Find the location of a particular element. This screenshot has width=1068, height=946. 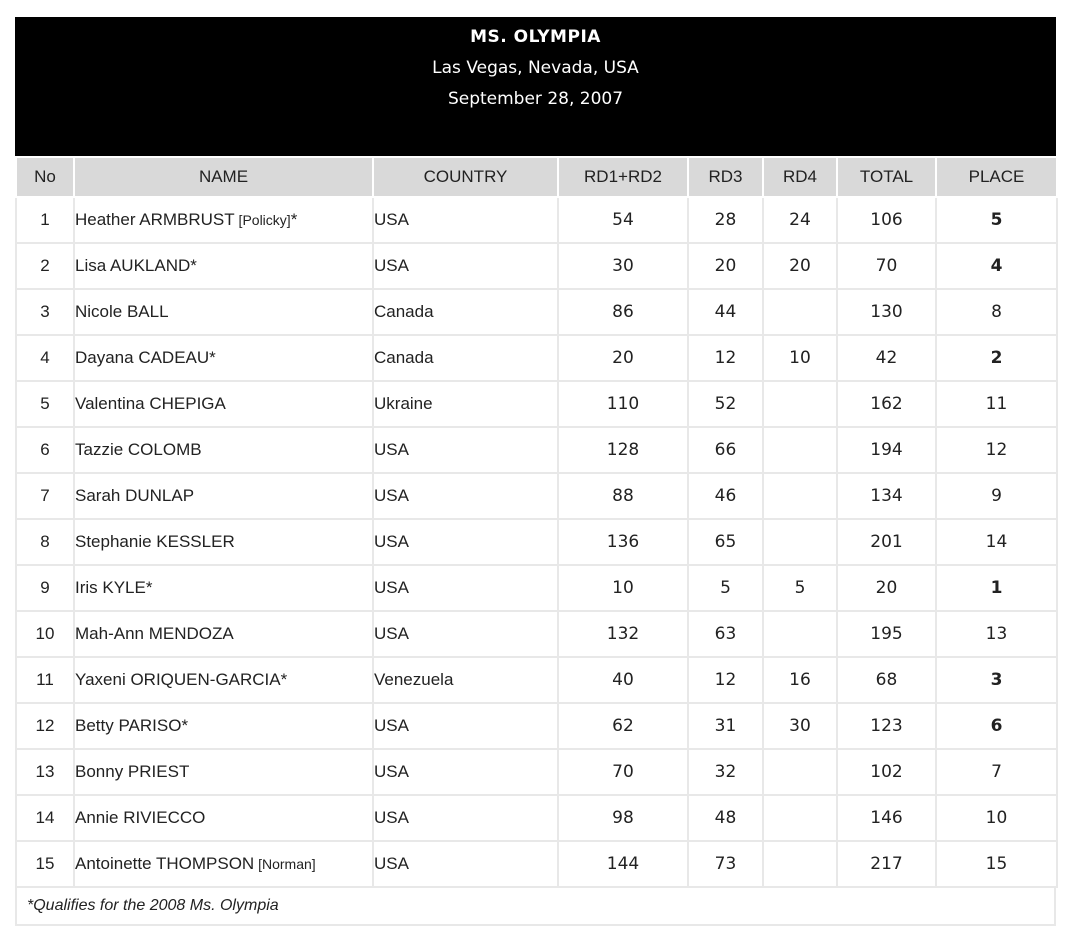

final-place: 11 is located at coordinates (996, 404).